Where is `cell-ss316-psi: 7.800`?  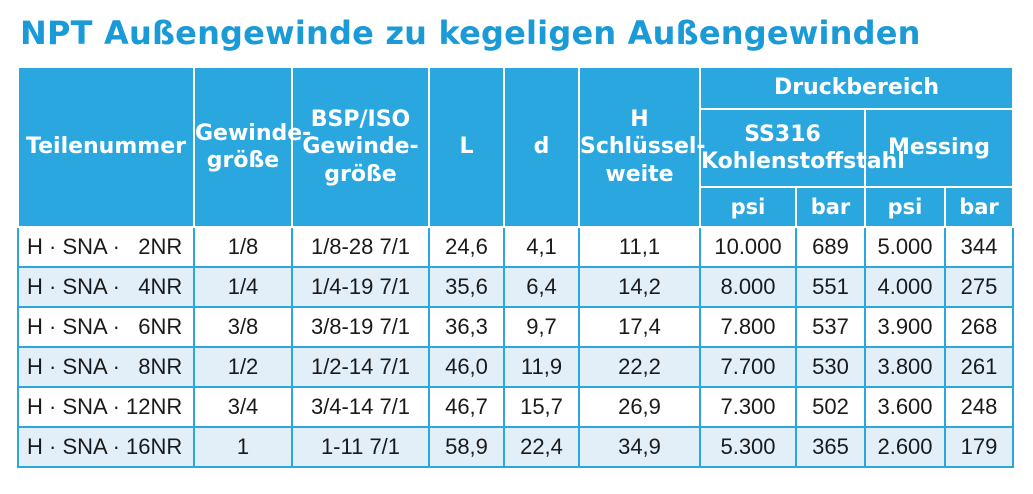
cell-ss316-psi: 7.800 is located at coordinates (748, 327).